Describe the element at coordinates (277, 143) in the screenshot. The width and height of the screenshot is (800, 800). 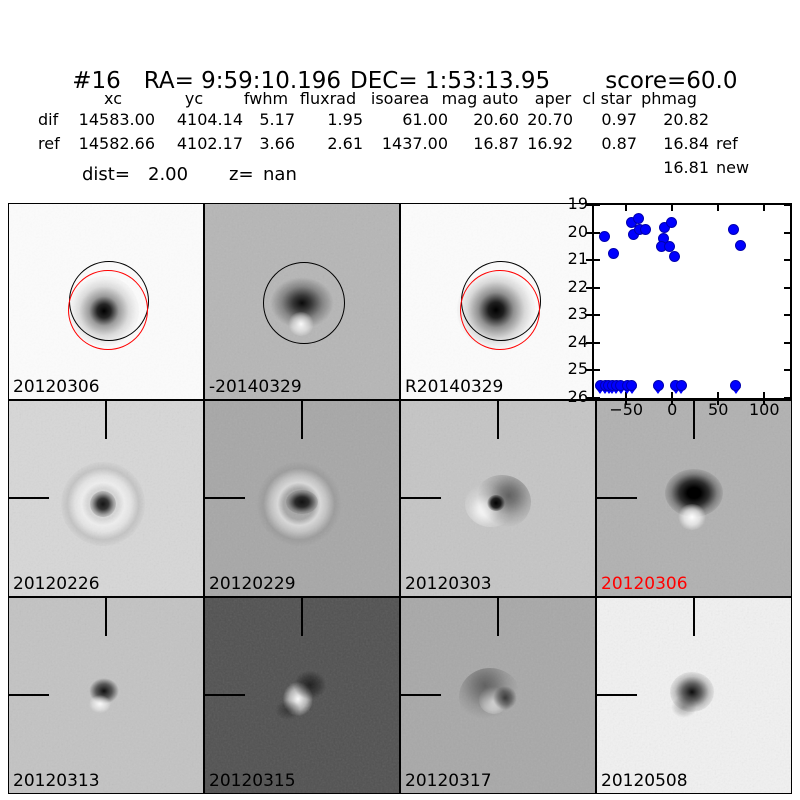
I see `table-cell: 3.66` at that location.